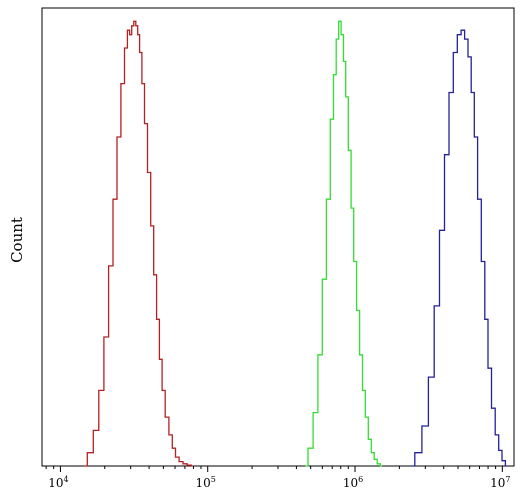  I want to click on y-axis-label: Count, so click(17, 240).